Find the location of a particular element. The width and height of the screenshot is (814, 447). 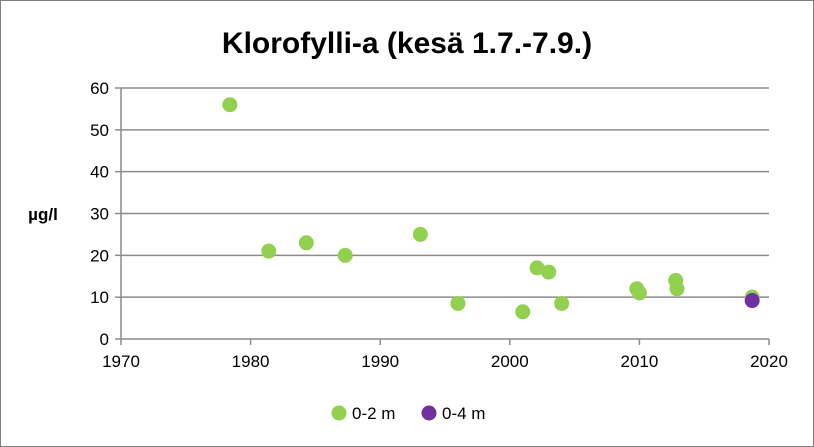

y-tick-label-10: 10 is located at coordinates (99, 297).